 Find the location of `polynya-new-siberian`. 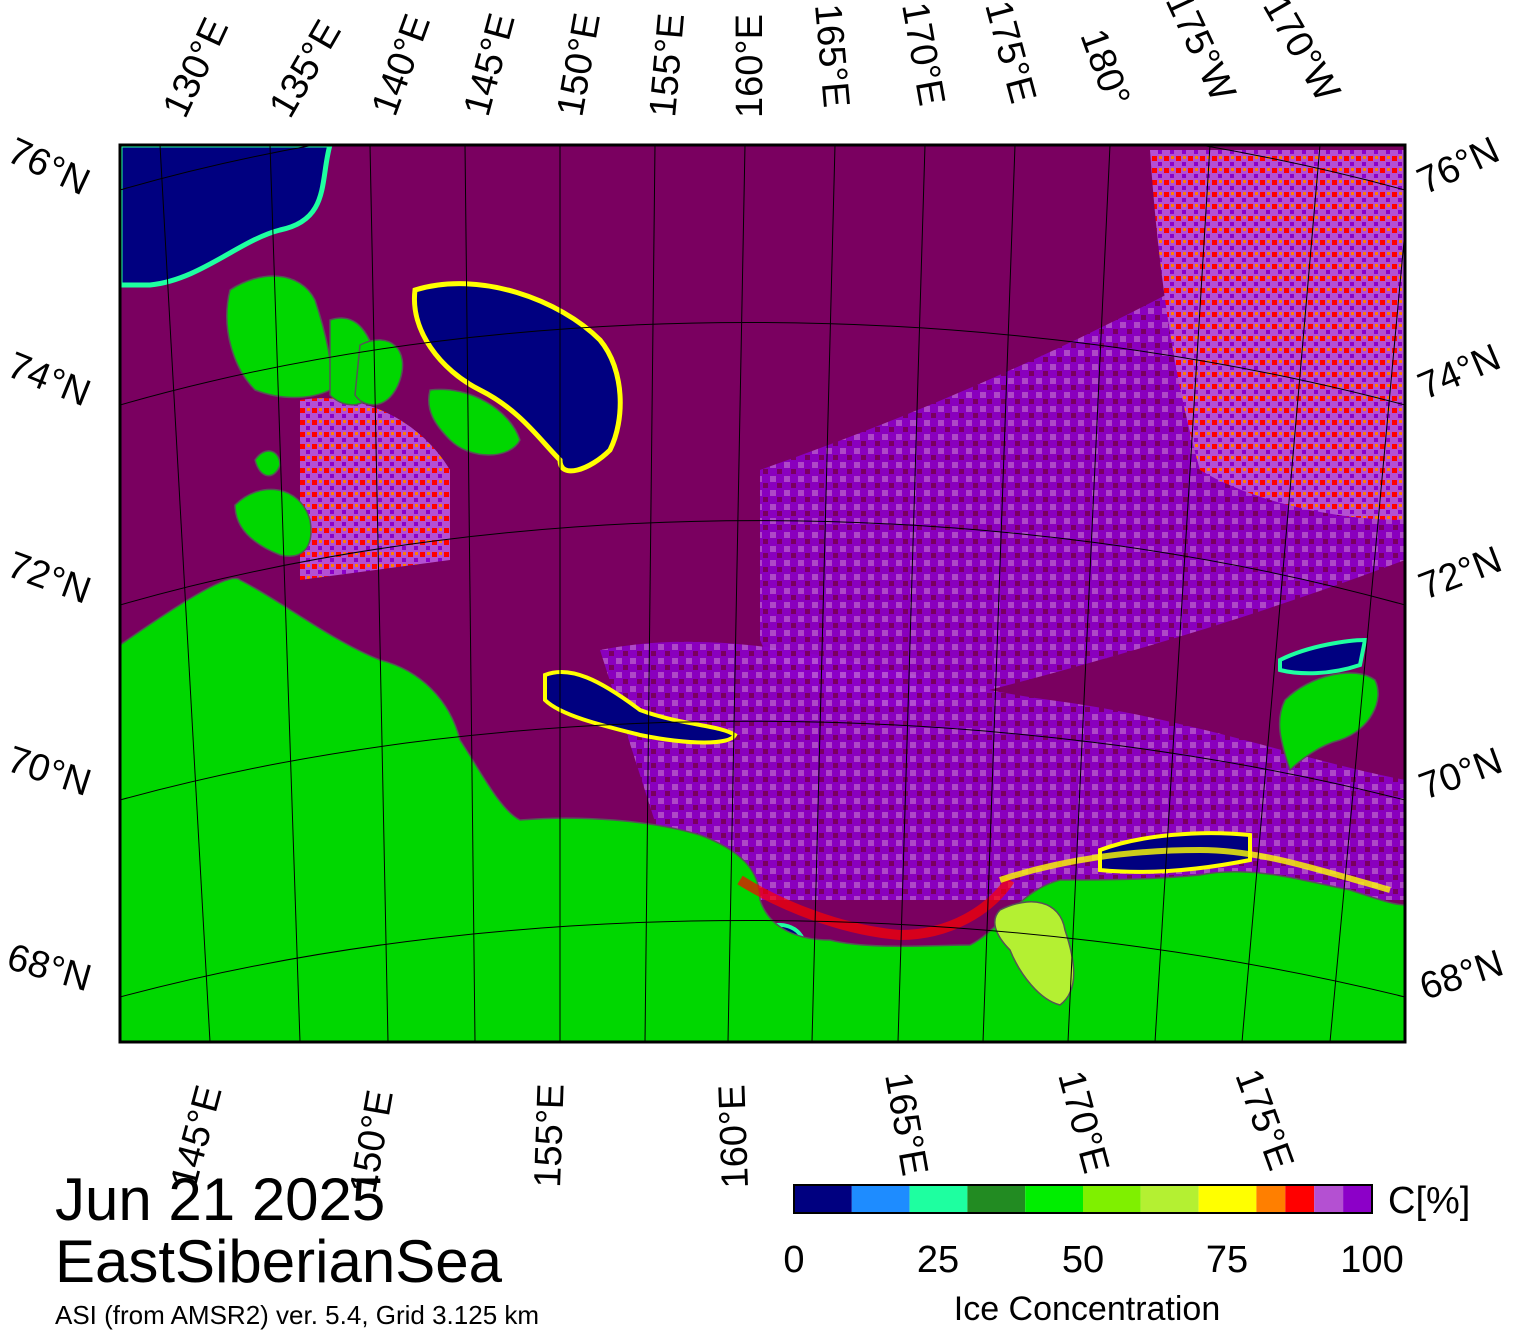

polynya-new-siberian is located at coordinates (517, 377).